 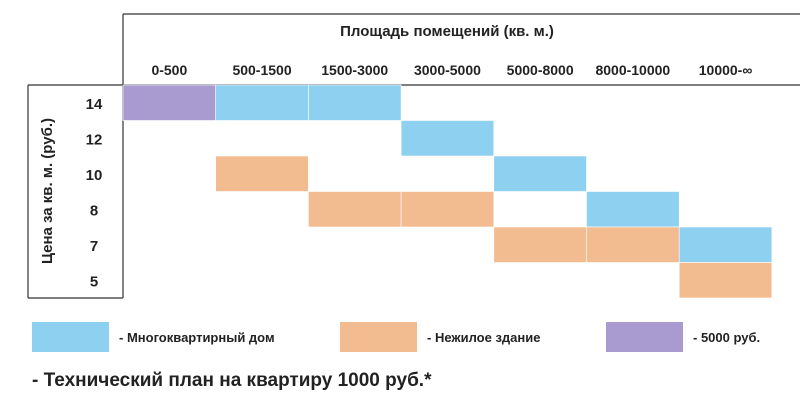 What do you see at coordinates (726, 70) in the screenshot?
I see `column-label: 10000-∞` at bounding box center [726, 70].